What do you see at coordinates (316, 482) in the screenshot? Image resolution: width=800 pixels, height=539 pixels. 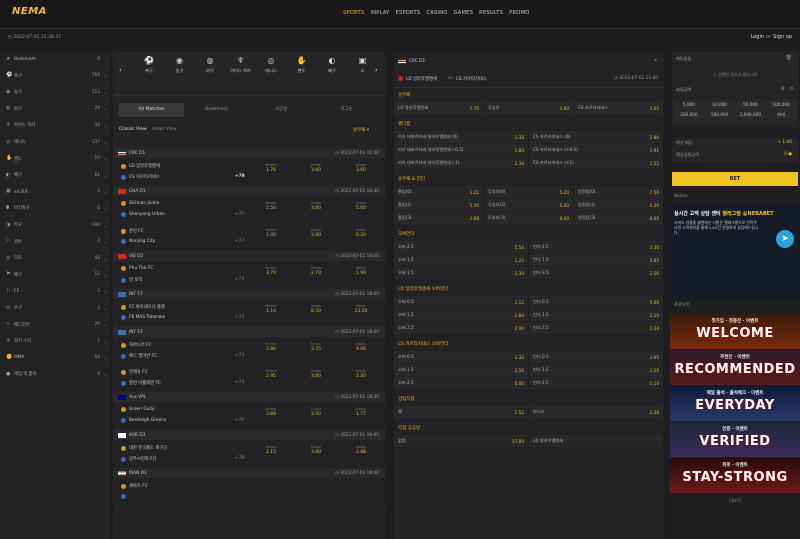 I see `draw-odd` at bounding box center [316, 482].